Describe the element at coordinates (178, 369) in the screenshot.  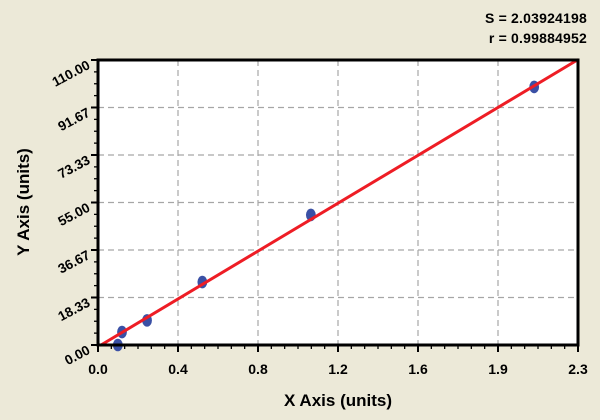
I see `x-tick-label: 0.4` at that location.